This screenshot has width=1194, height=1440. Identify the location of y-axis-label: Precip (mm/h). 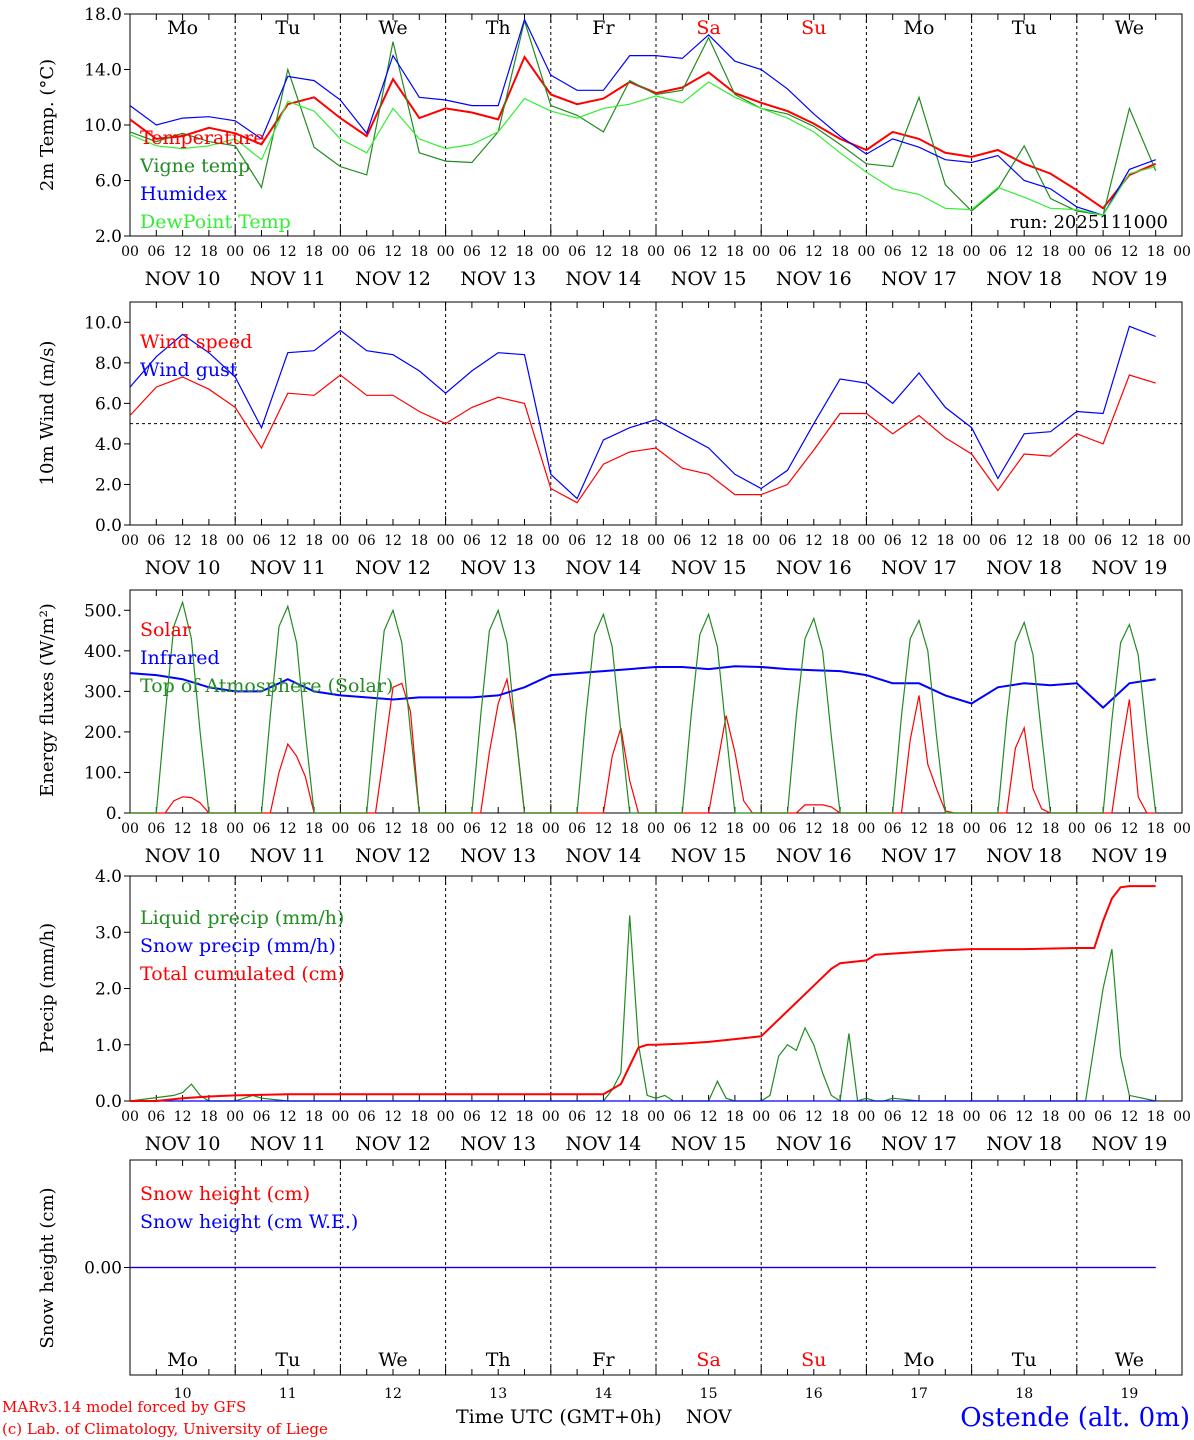
(47, 988).